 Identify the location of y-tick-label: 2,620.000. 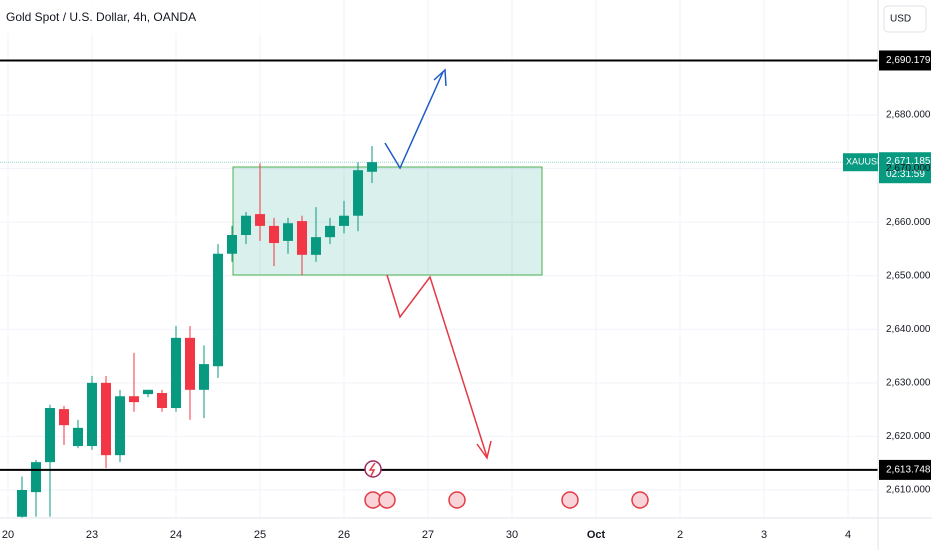
(908, 436).